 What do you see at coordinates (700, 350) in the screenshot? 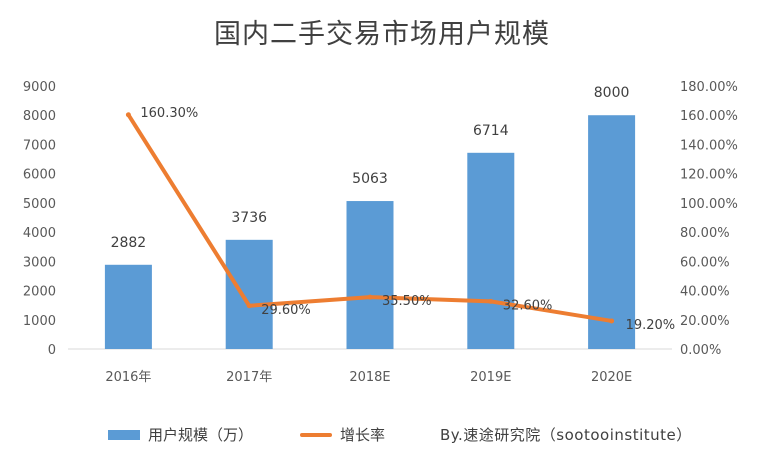
I see `y-right-tick-label: 0.00%` at bounding box center [700, 350].